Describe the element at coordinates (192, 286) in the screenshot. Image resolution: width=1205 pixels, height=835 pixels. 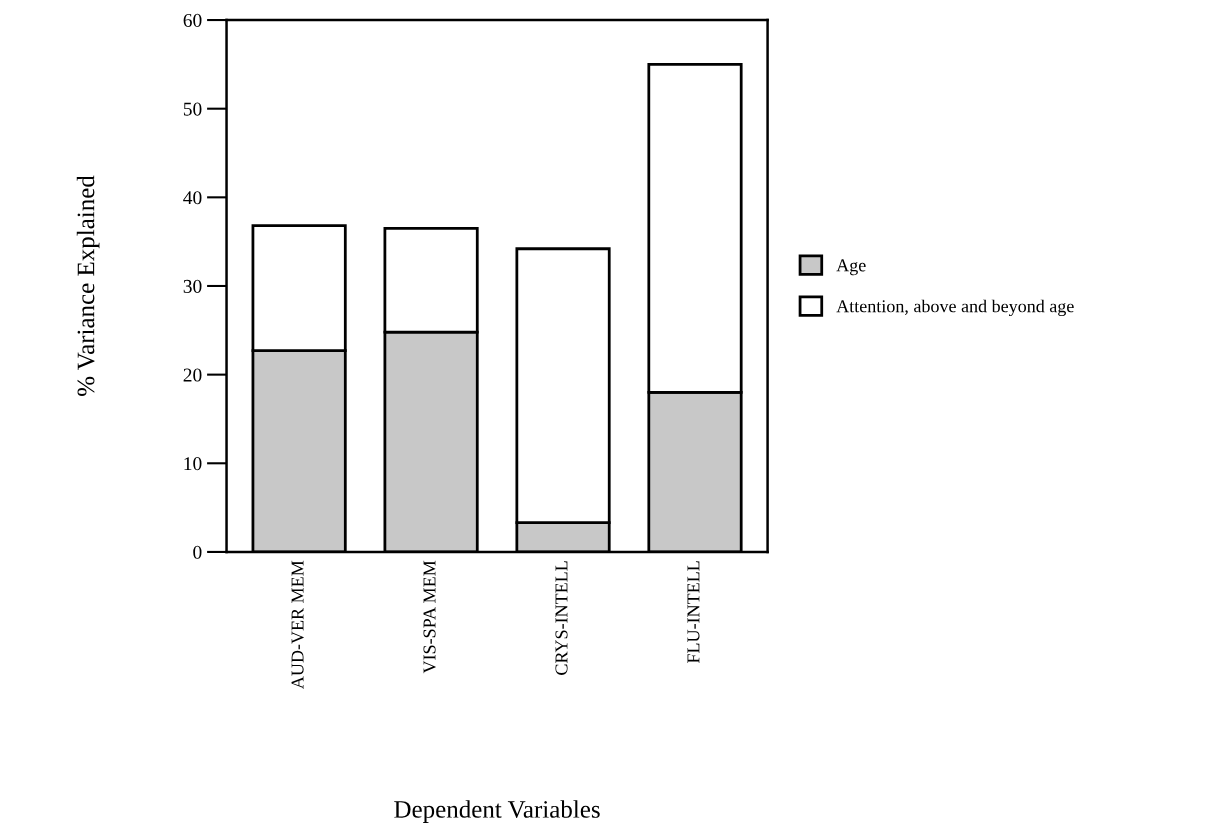
I see `y-tick-label: 30` at that location.